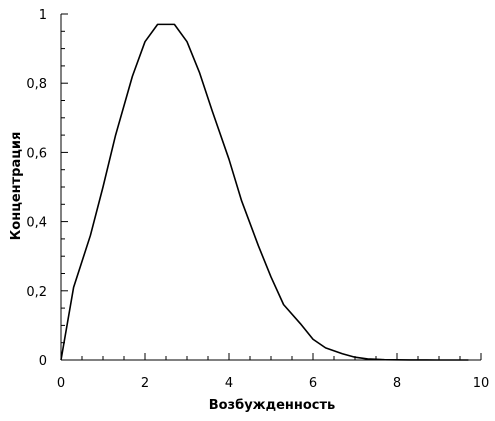  I want to click on x-tick-label: 0, so click(61, 383).